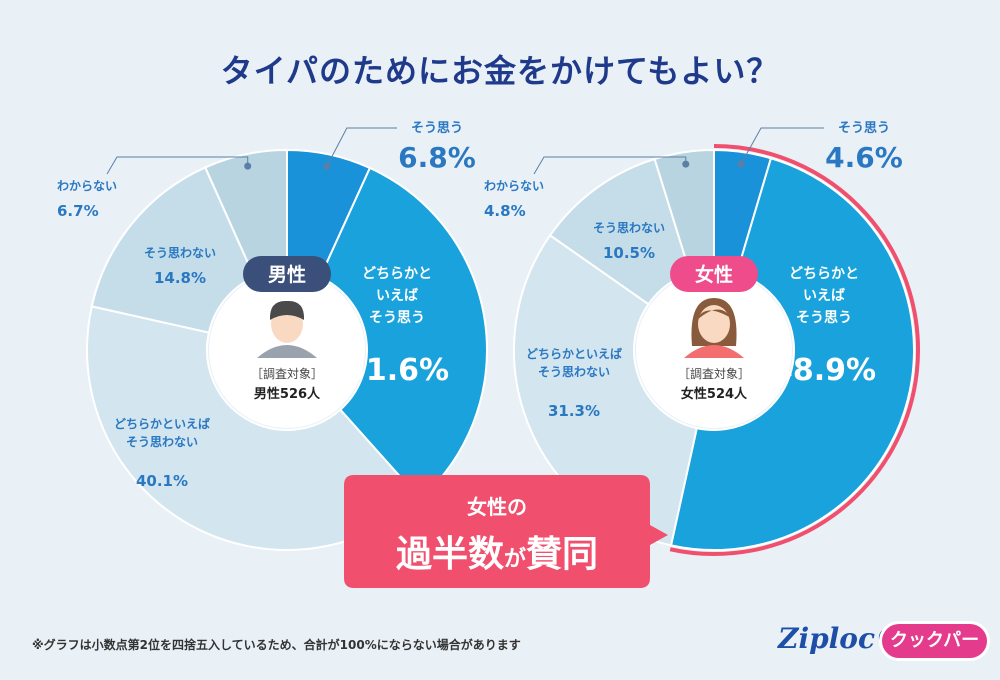 The image size is (1000, 680). I want to click on slice-value: 6.8%, so click(437, 157).